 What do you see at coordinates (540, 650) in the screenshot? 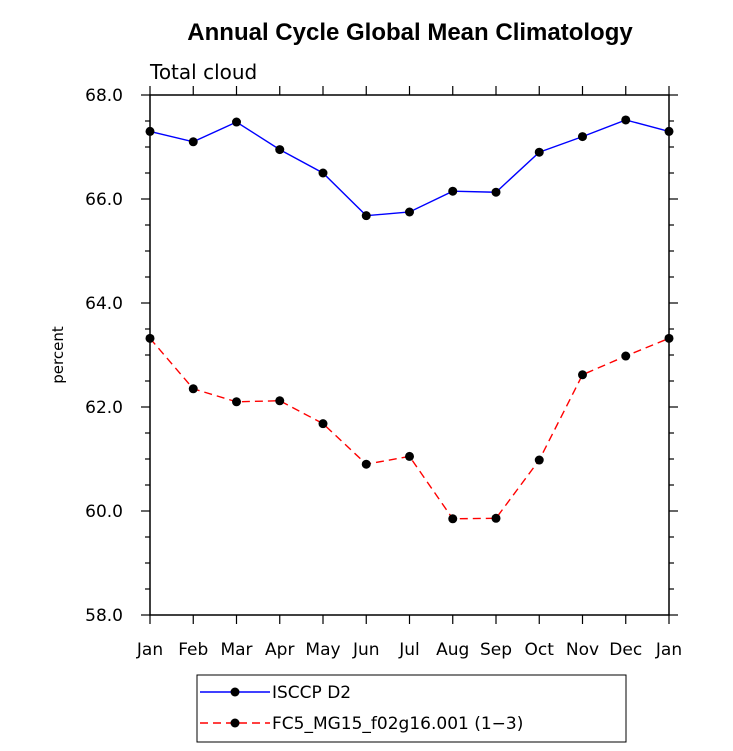
I see `x-tick-label: Oct` at bounding box center [540, 650].